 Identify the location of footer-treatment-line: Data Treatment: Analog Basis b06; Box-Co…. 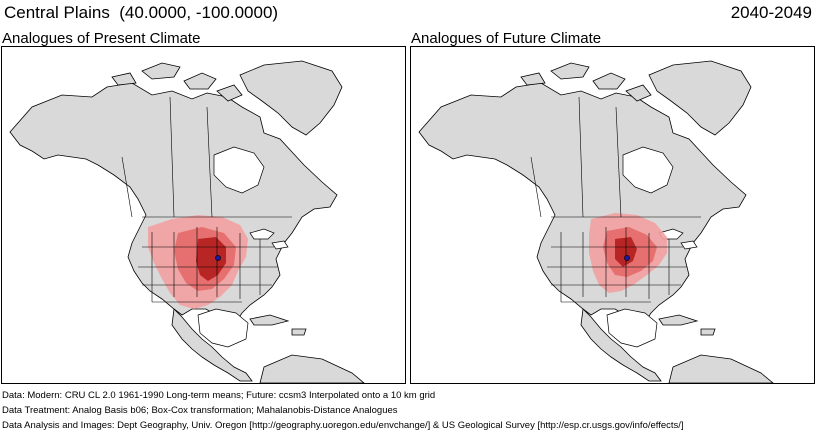
(200, 410).